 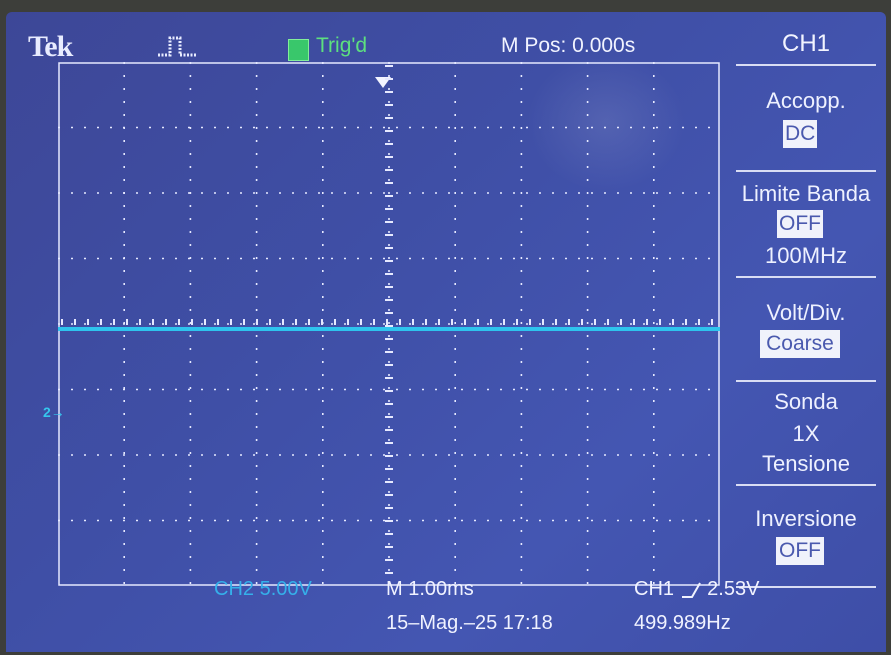 I want to click on menu-probe-value: 1X, so click(x=806, y=433).